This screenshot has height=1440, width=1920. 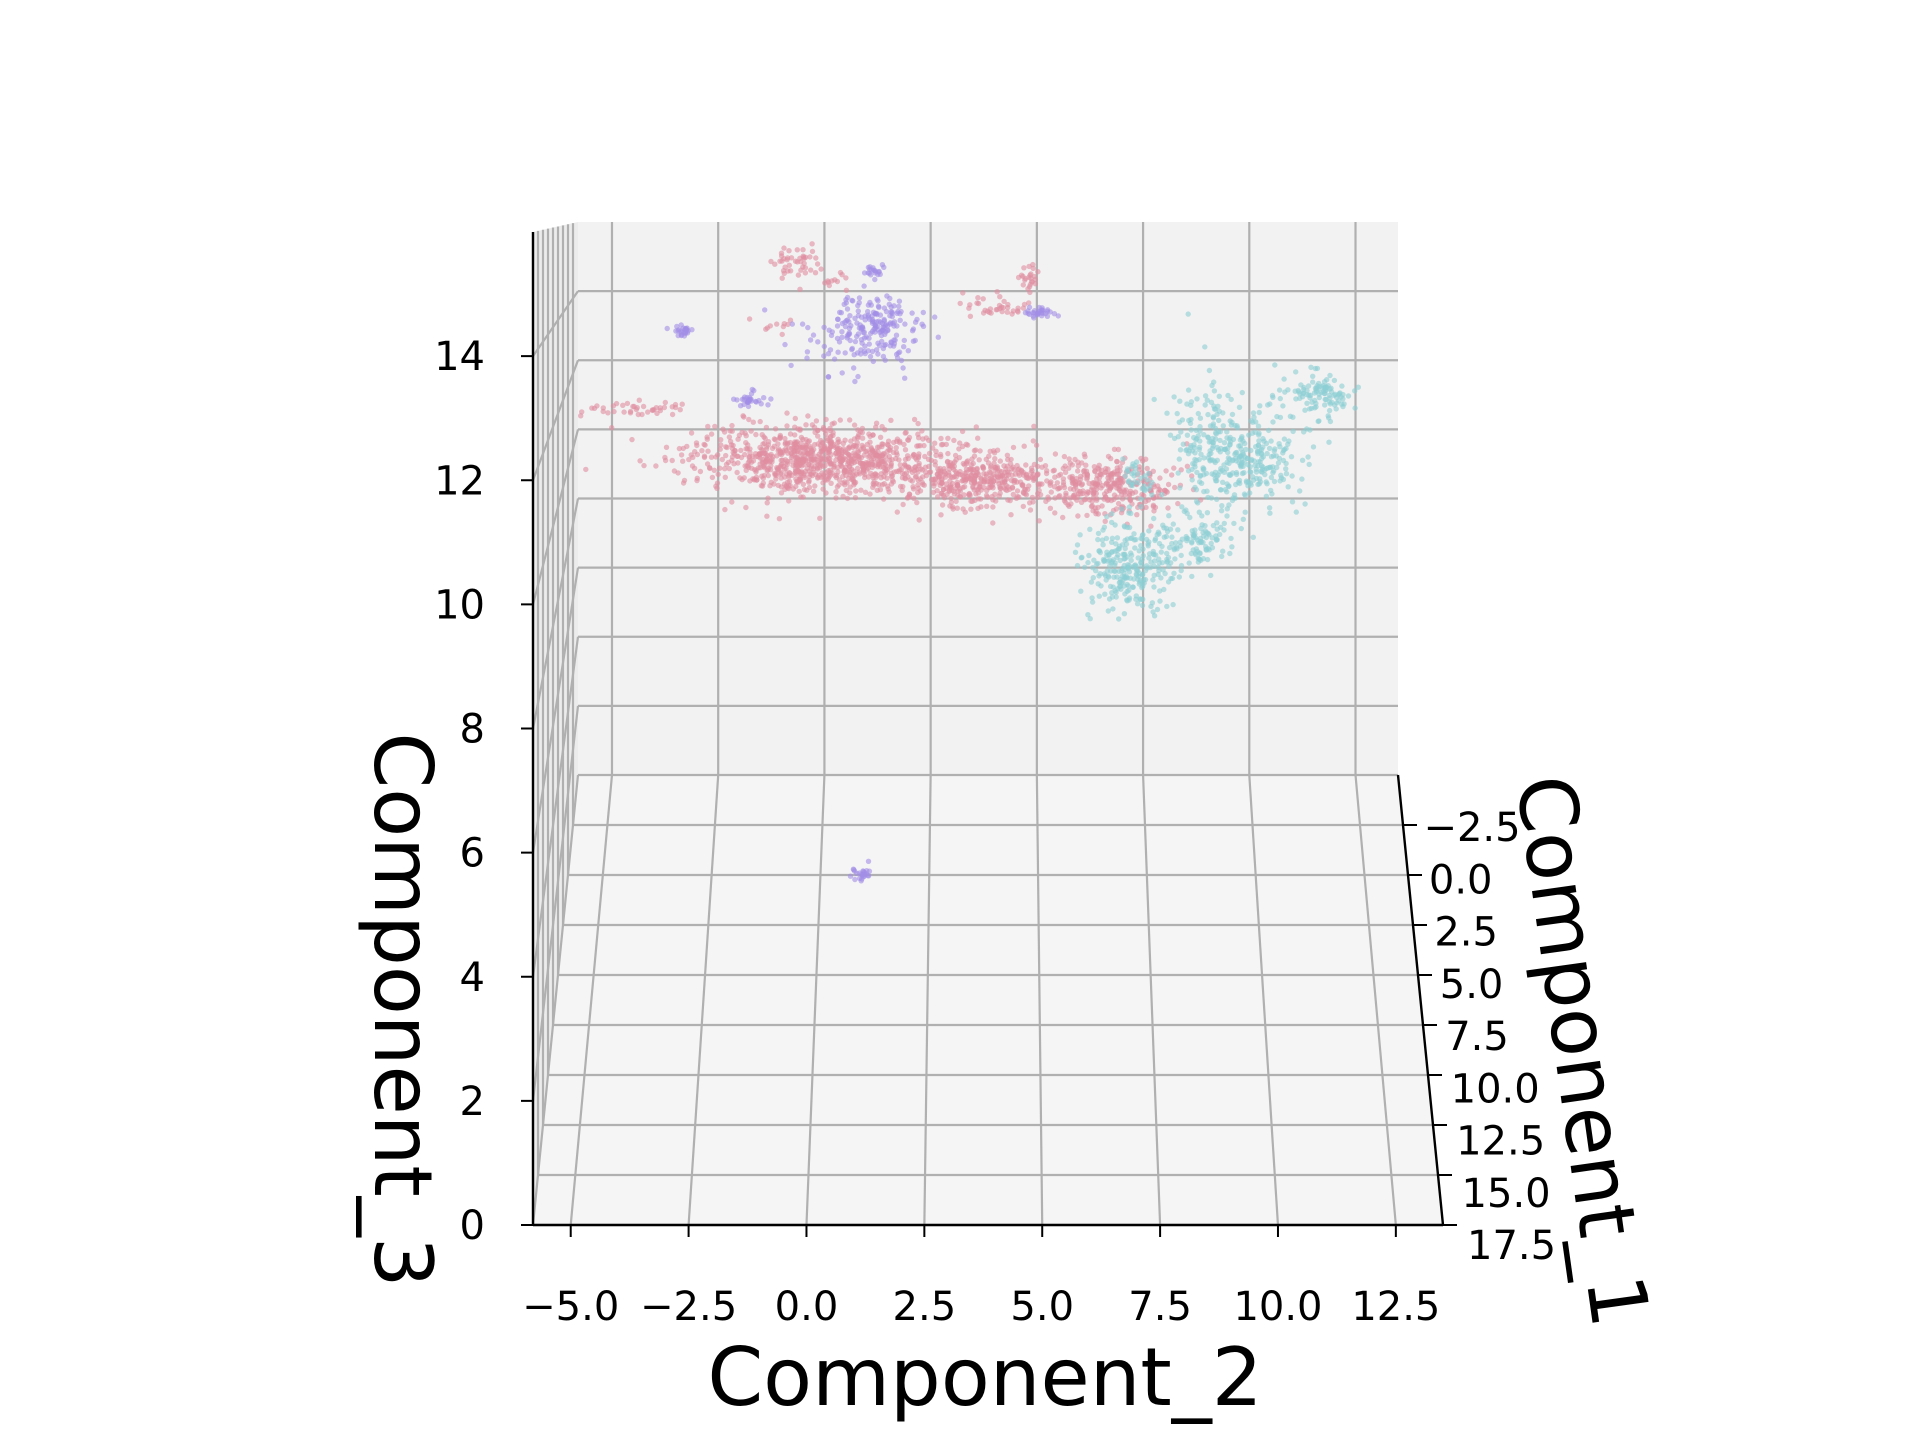 What do you see at coordinates (555, 903) in the screenshot?
I see `grid-line` at bounding box center [555, 903].